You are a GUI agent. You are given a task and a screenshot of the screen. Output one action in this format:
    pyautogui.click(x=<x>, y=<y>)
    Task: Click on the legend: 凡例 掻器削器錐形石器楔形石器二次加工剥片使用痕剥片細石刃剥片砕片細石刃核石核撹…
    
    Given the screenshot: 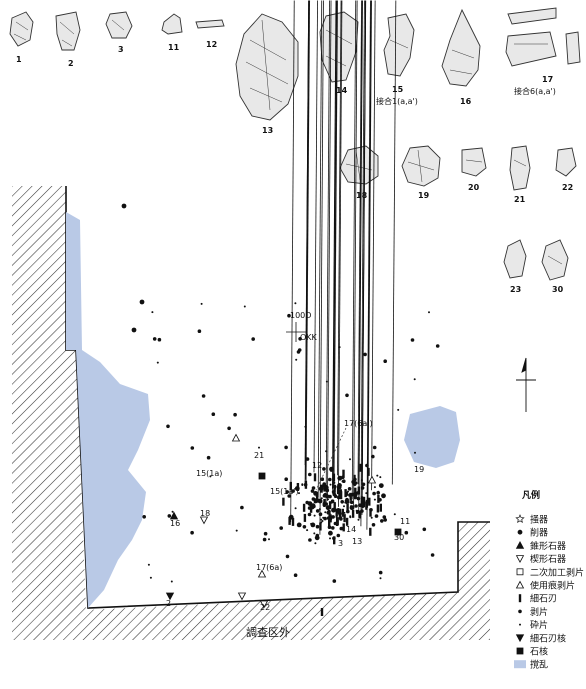 What is the action you would take?
    pyautogui.click(x=549, y=580)
    